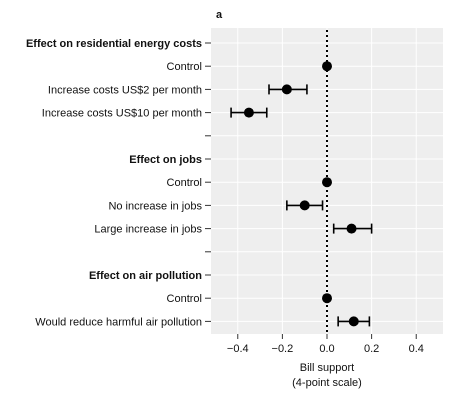 The image size is (454, 400). What do you see at coordinates (122, 114) in the screenshot?
I see `row-label: Increase costs US$10 per month` at bounding box center [122, 114].